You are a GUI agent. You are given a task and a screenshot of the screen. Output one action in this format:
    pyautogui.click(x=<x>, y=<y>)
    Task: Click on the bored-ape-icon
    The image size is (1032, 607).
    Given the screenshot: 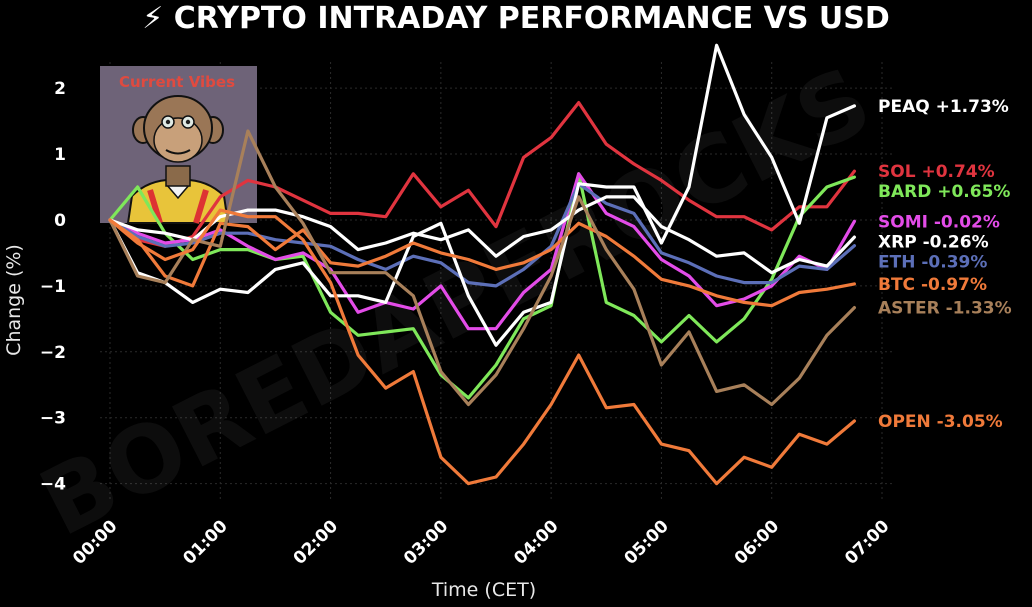 What is the action you would take?
    pyautogui.click(x=178, y=159)
    